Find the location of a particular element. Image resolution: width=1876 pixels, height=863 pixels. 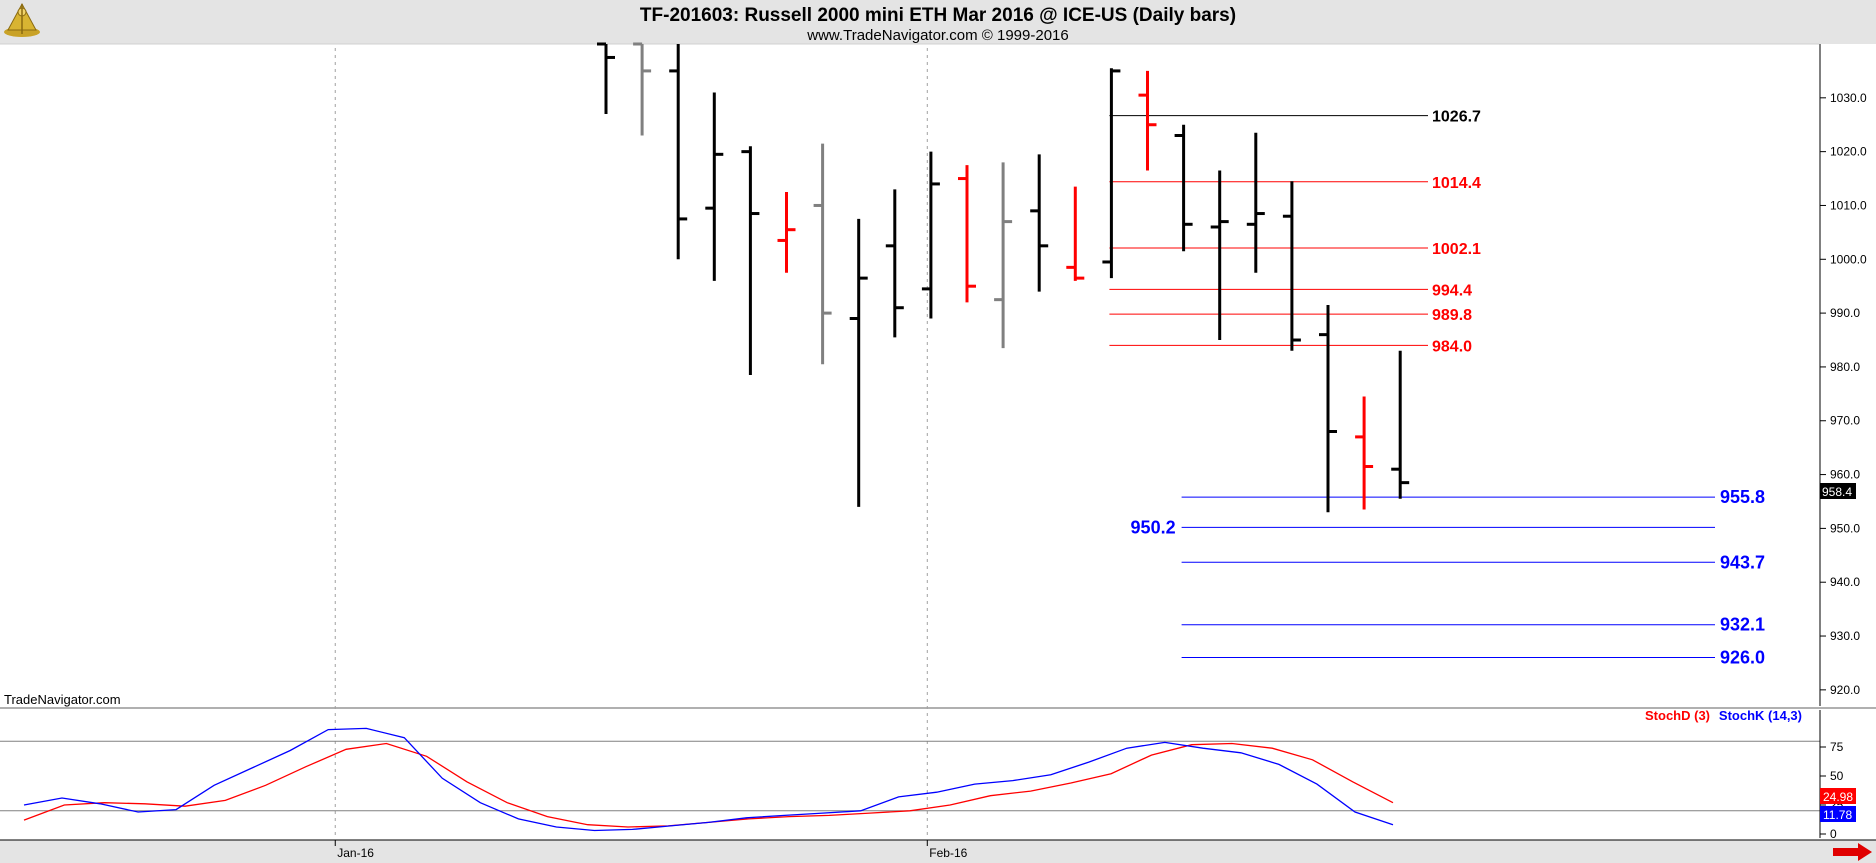

legend-stochd: StochD (3) is located at coordinates (1677, 715).